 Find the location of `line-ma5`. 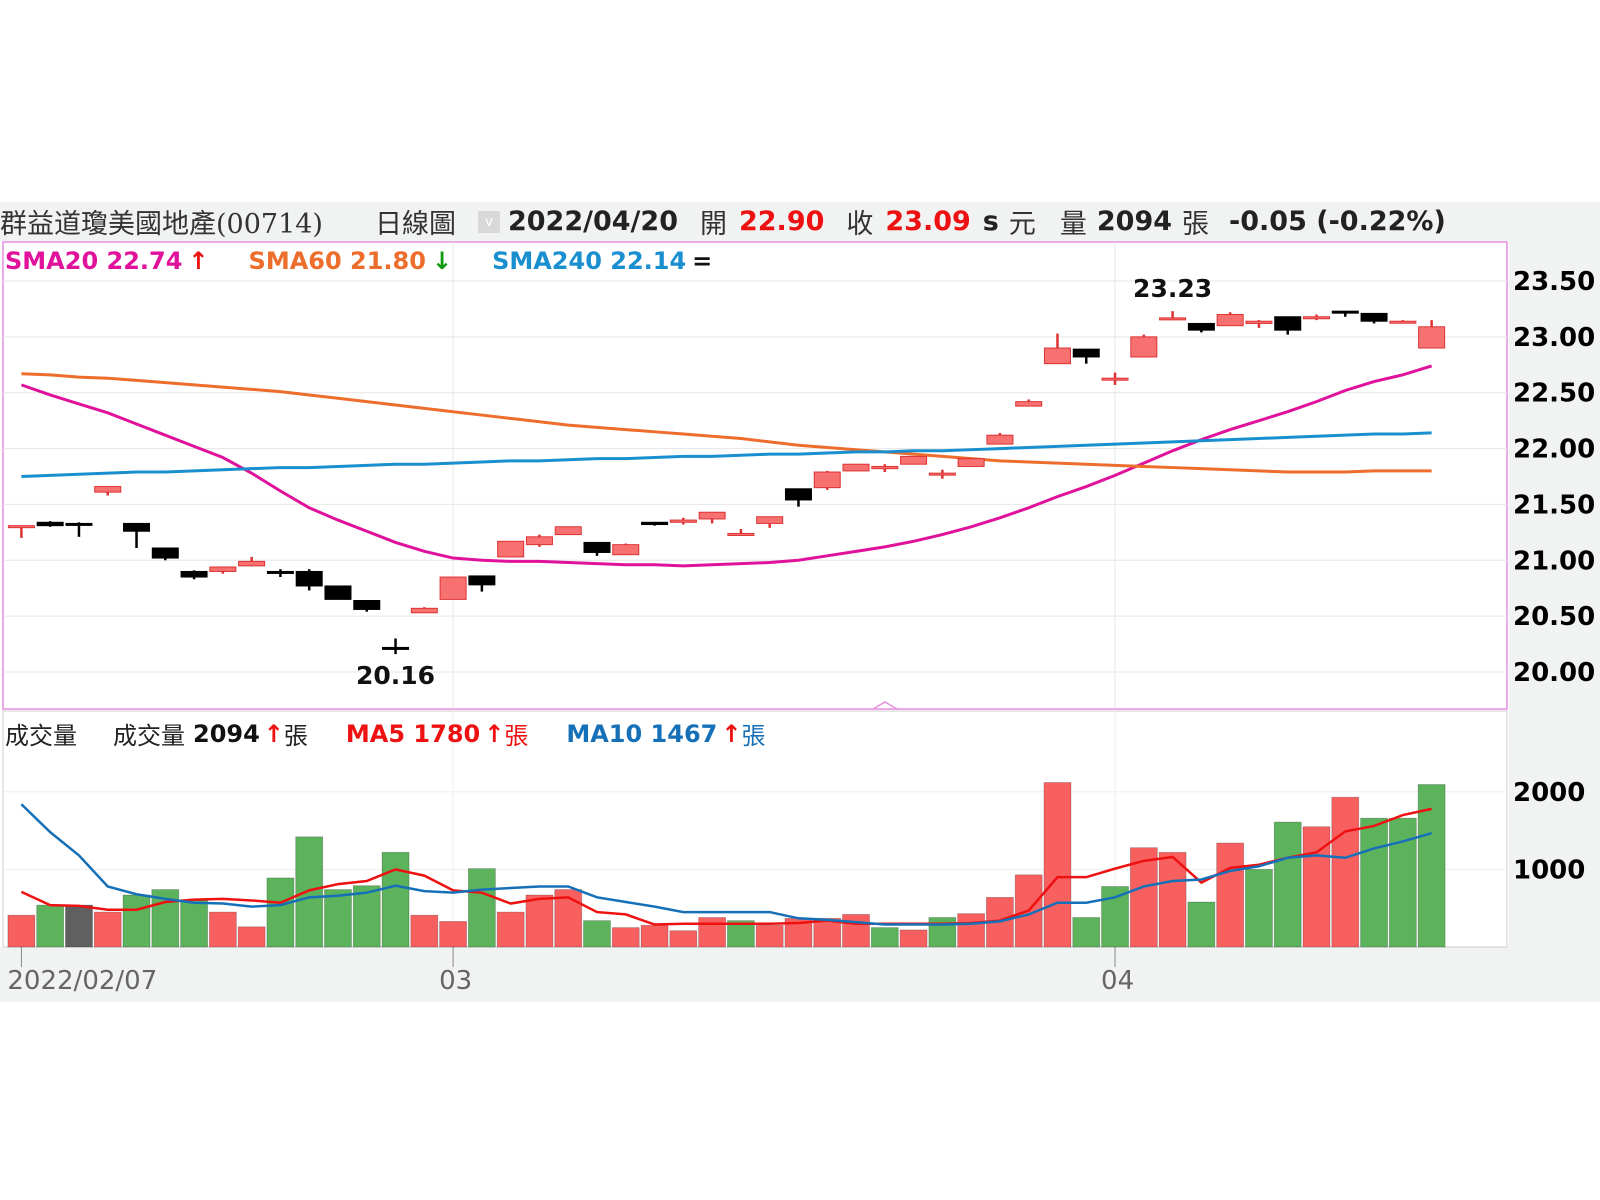

line-ma5 is located at coordinates (726, 866).